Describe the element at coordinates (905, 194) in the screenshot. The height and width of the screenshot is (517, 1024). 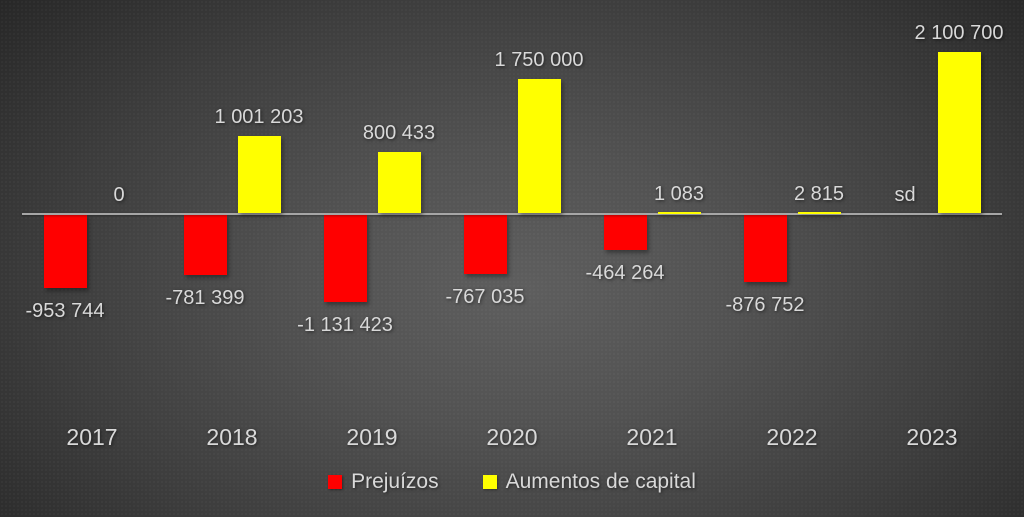
I see `value-label-prejuizos-2023: sd` at that location.